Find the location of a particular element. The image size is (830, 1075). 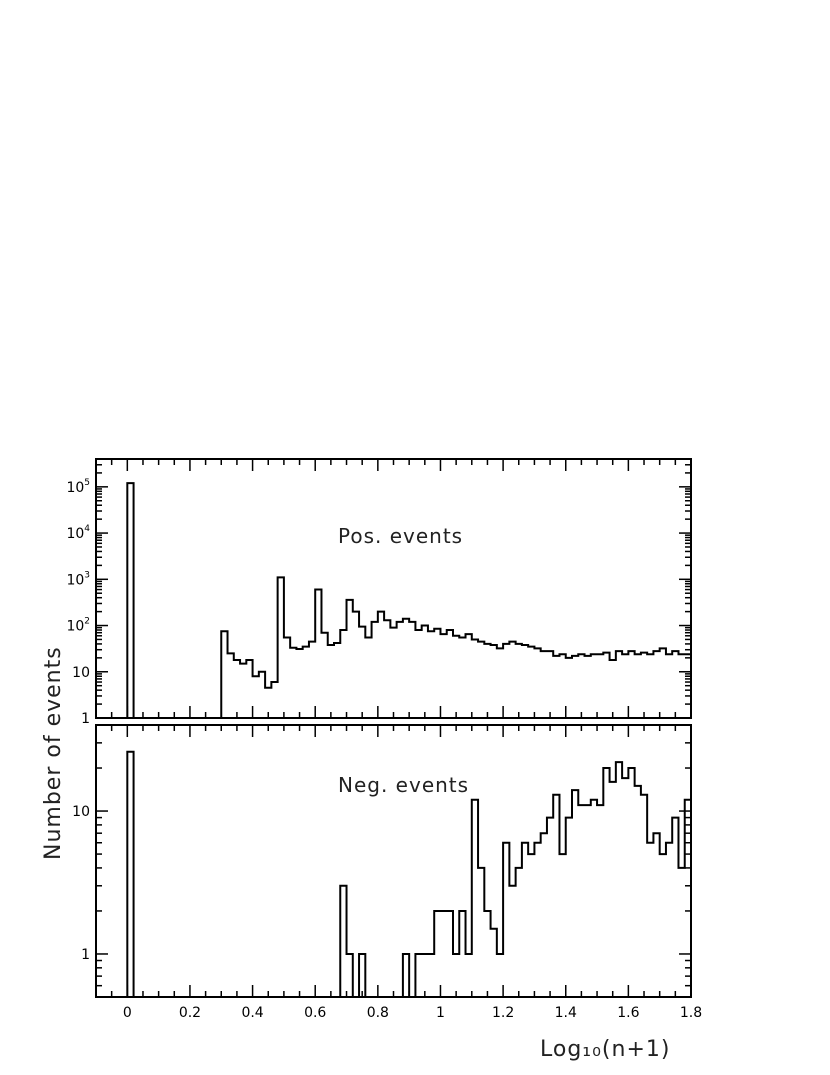

x-tick-label: 1.6 is located at coordinates (628, 1013).